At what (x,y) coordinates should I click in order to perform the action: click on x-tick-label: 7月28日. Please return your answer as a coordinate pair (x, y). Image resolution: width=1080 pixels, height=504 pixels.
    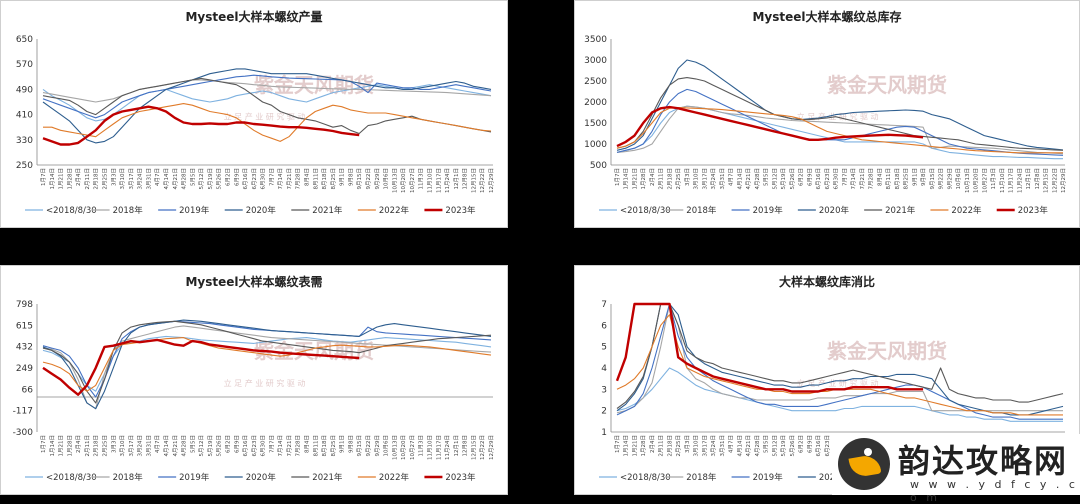
    Looking at the image, I should click on (298, 446).